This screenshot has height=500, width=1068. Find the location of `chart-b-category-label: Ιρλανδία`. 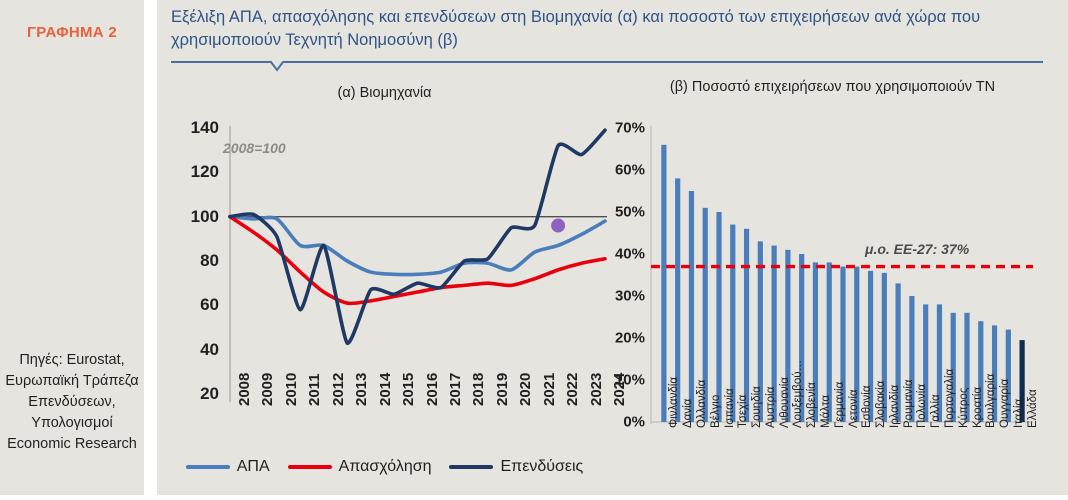

chart-b-category-label: Ιρλανδία is located at coordinates (894, 406).